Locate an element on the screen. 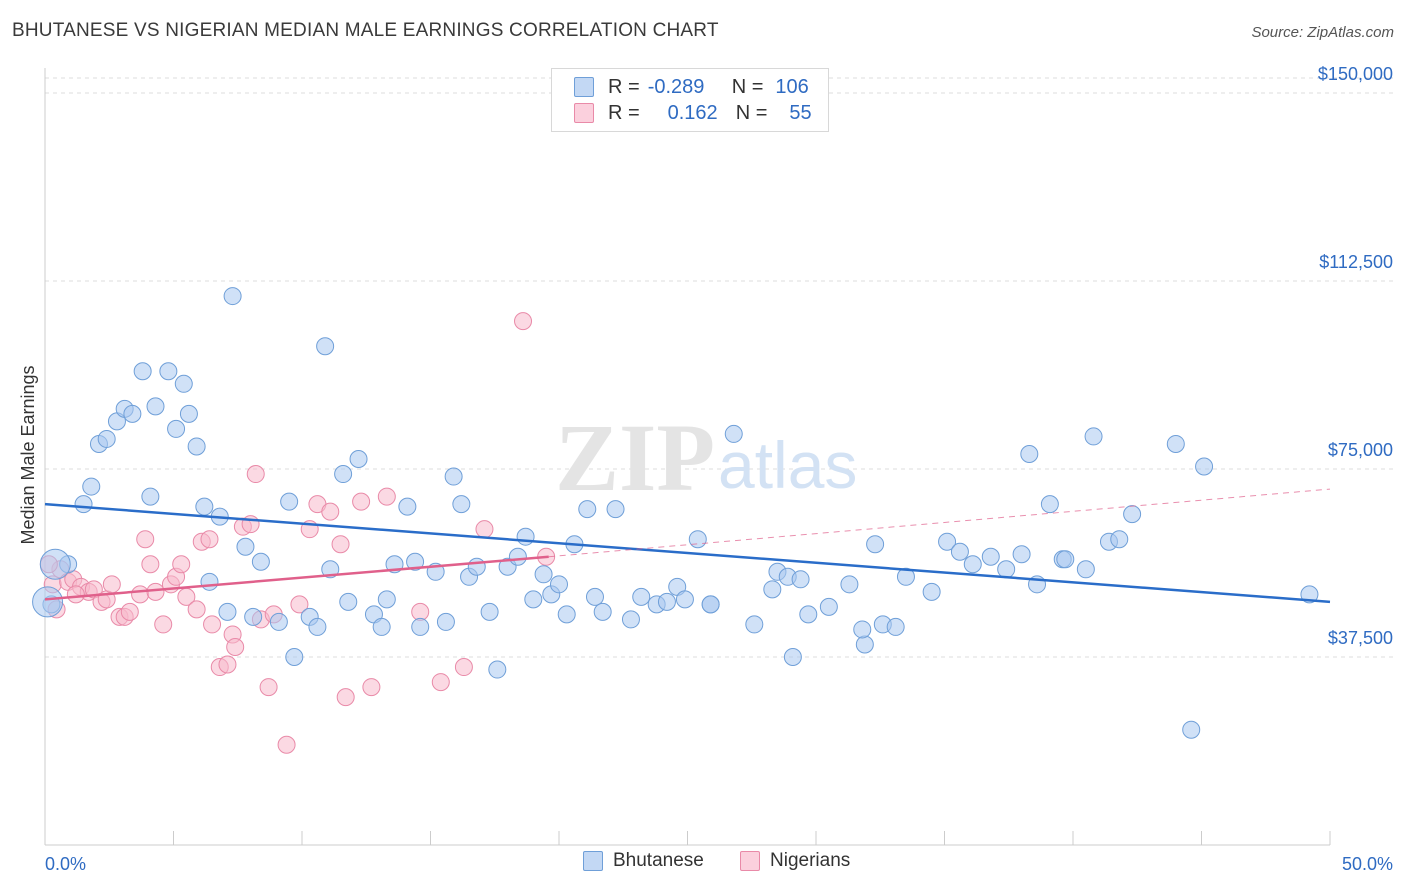 The height and width of the screenshot is (892, 1406). bhutanese-trend-line is located at coordinates (687, 553).